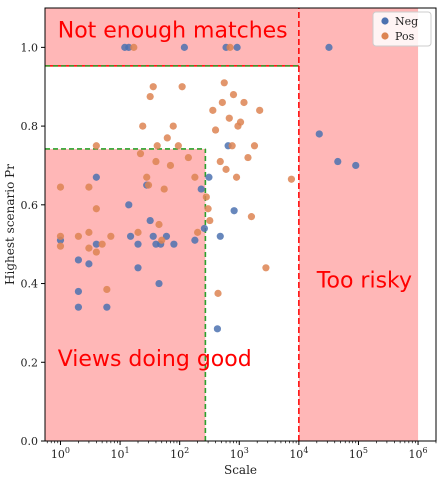 The width and height of the screenshot is (443, 483). Describe the element at coordinates (358, 453) in the screenshot. I see `x-tick-label-5: 10⁵` at that location.